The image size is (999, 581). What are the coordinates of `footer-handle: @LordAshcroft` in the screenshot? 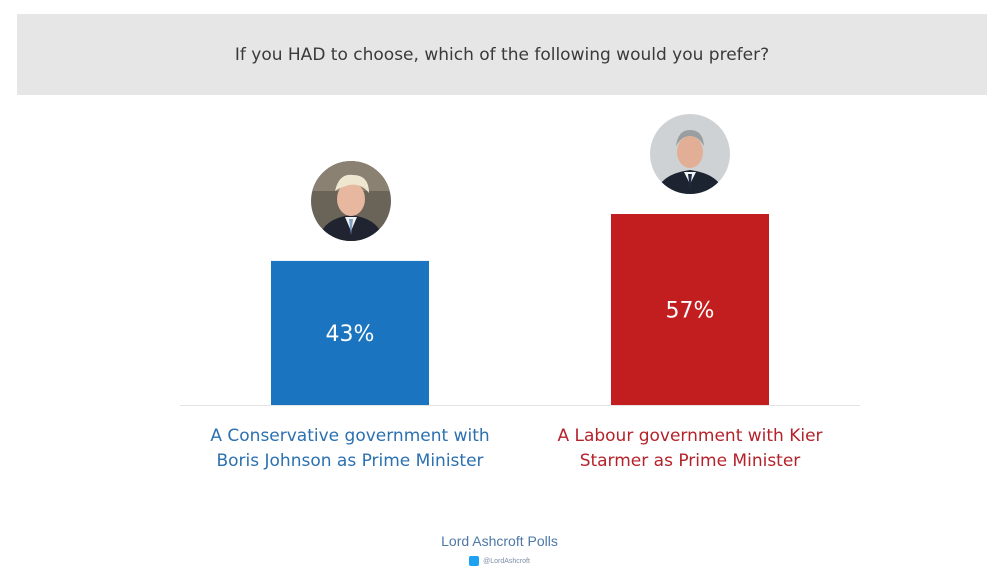 It's located at (506, 561).